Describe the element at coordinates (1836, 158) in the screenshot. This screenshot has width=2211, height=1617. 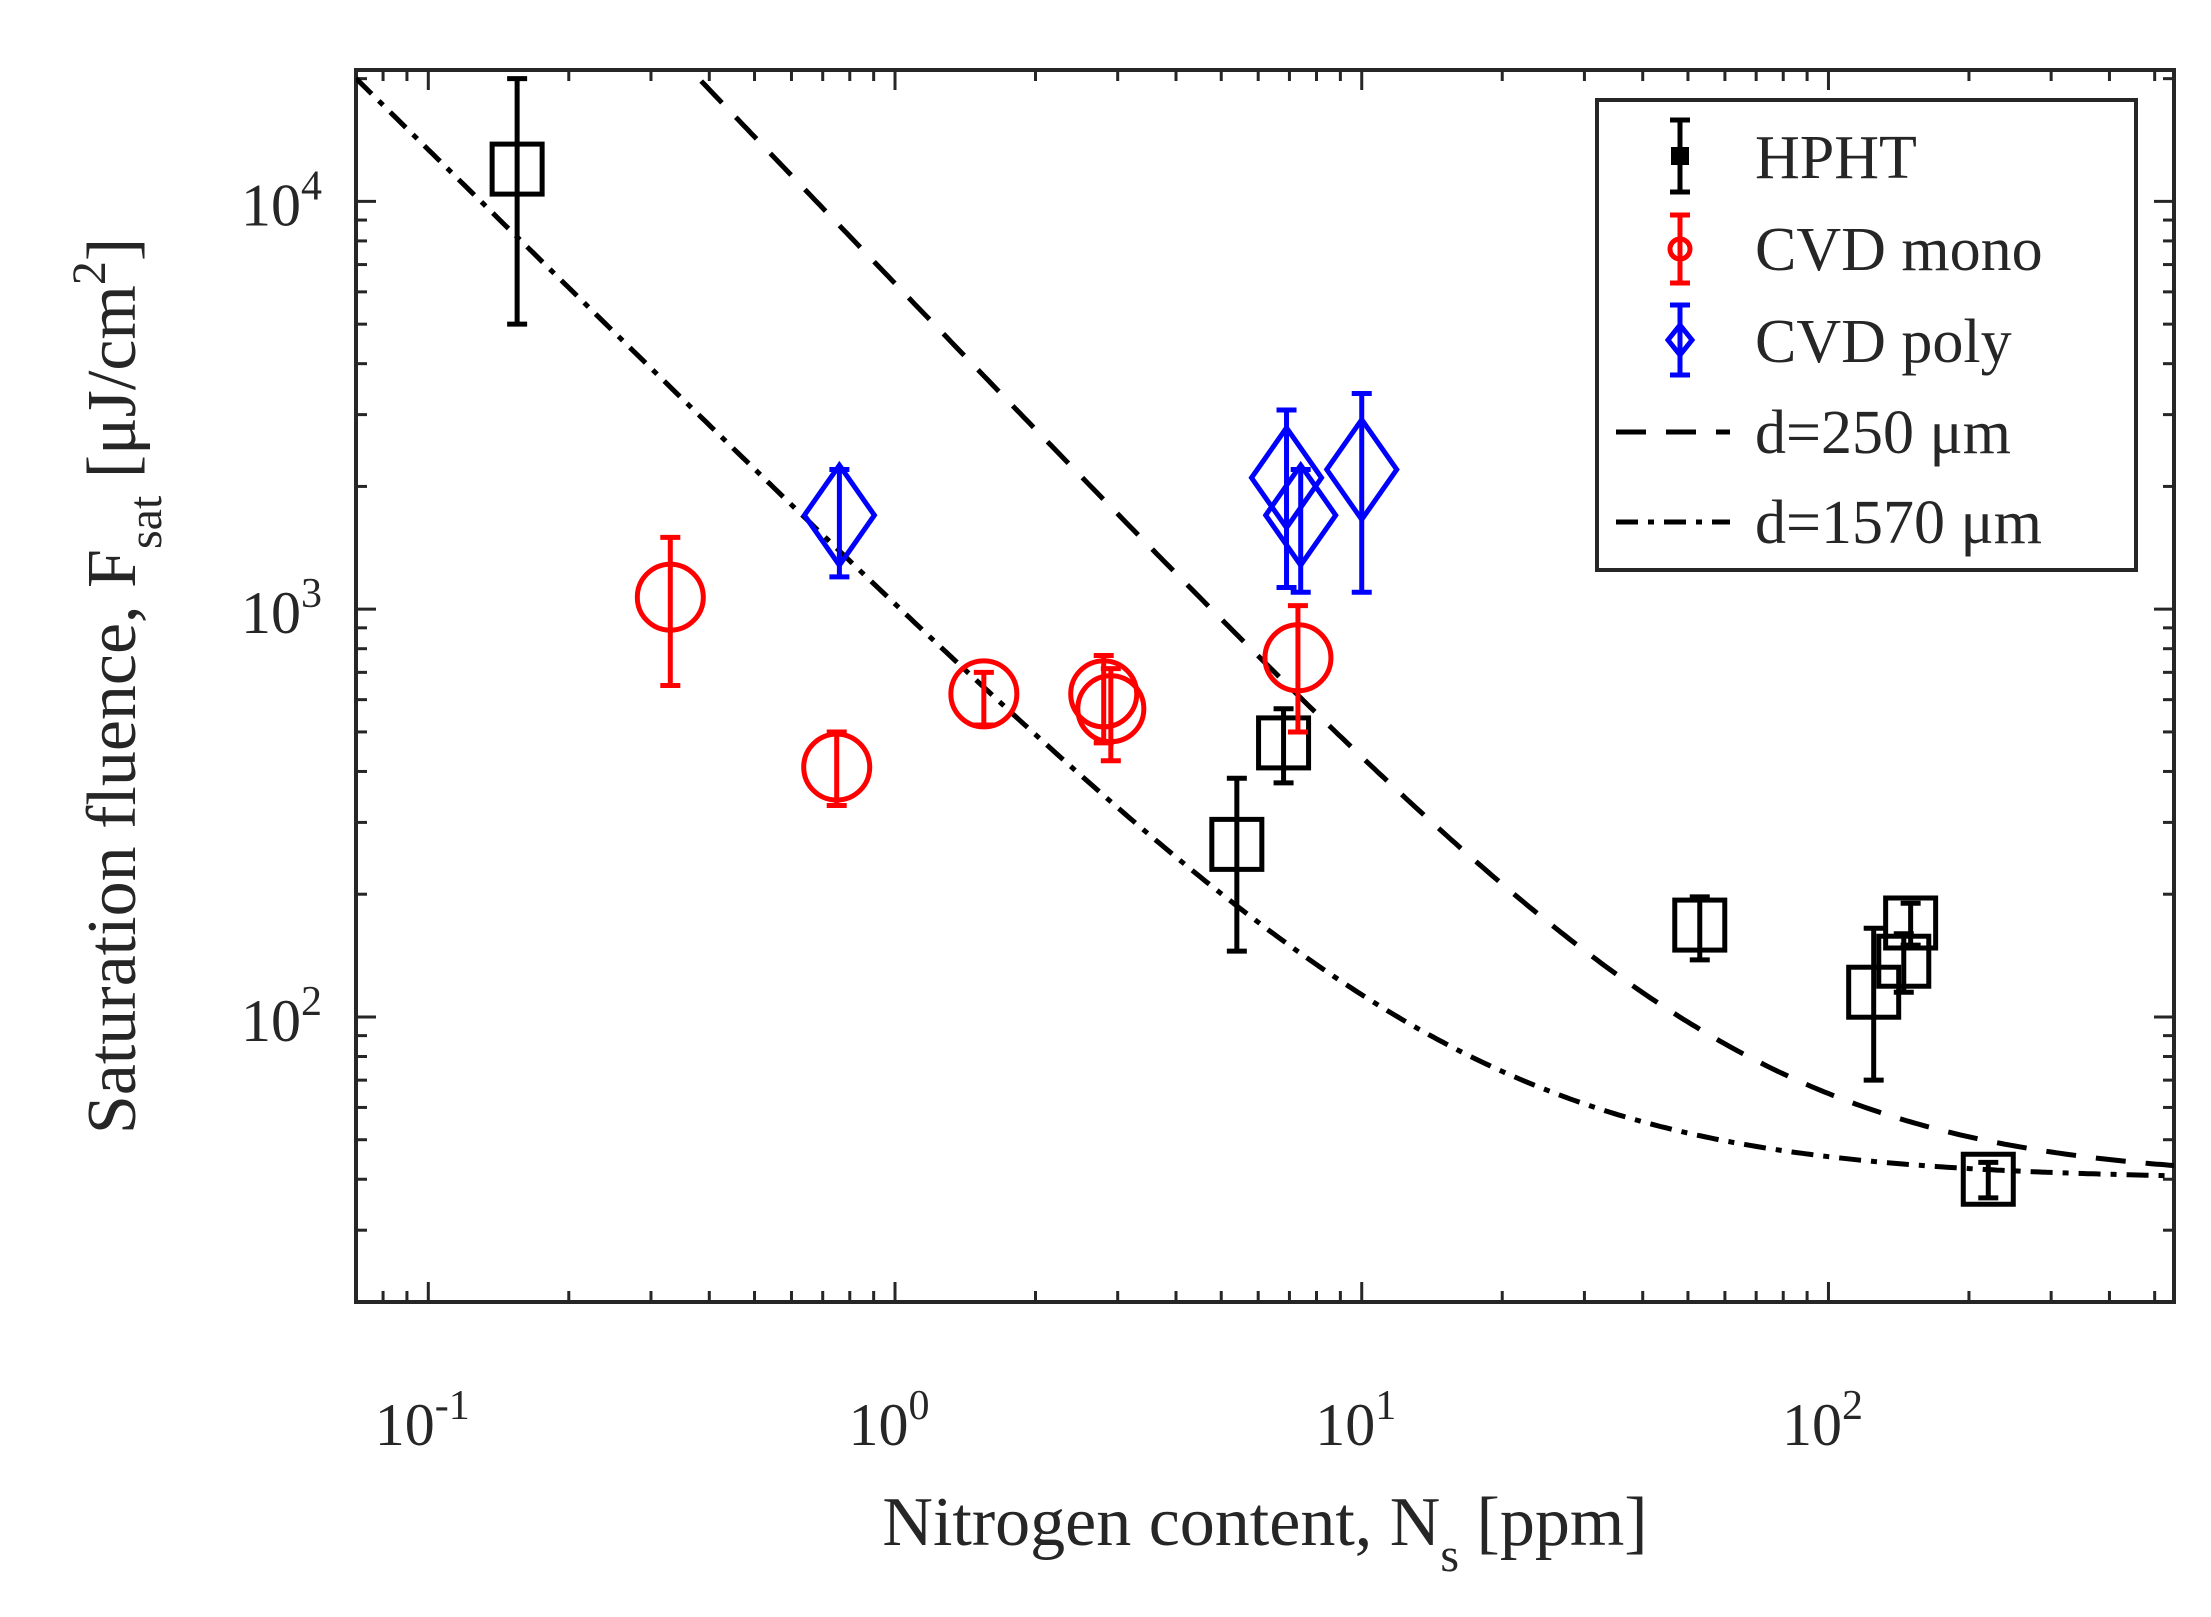
I see `legend-label-hpht: HPHT` at that location.